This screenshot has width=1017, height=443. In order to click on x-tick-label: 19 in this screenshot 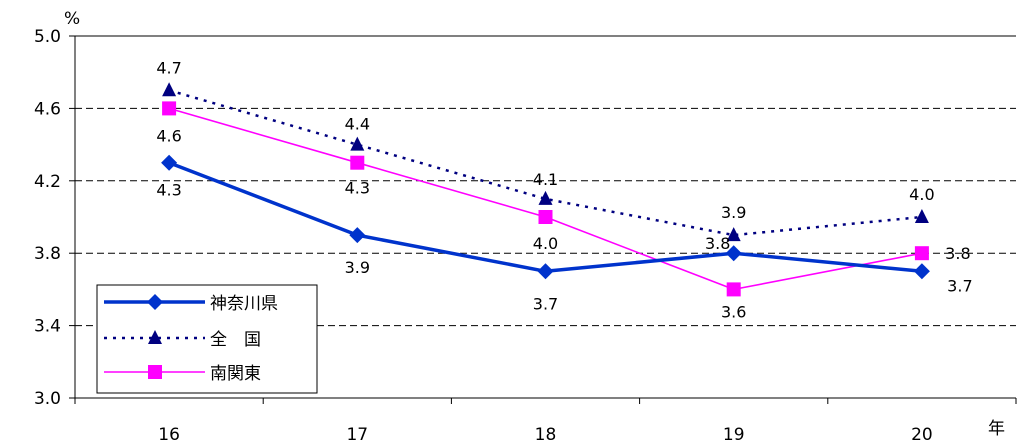, I will do `click(734, 434)`.